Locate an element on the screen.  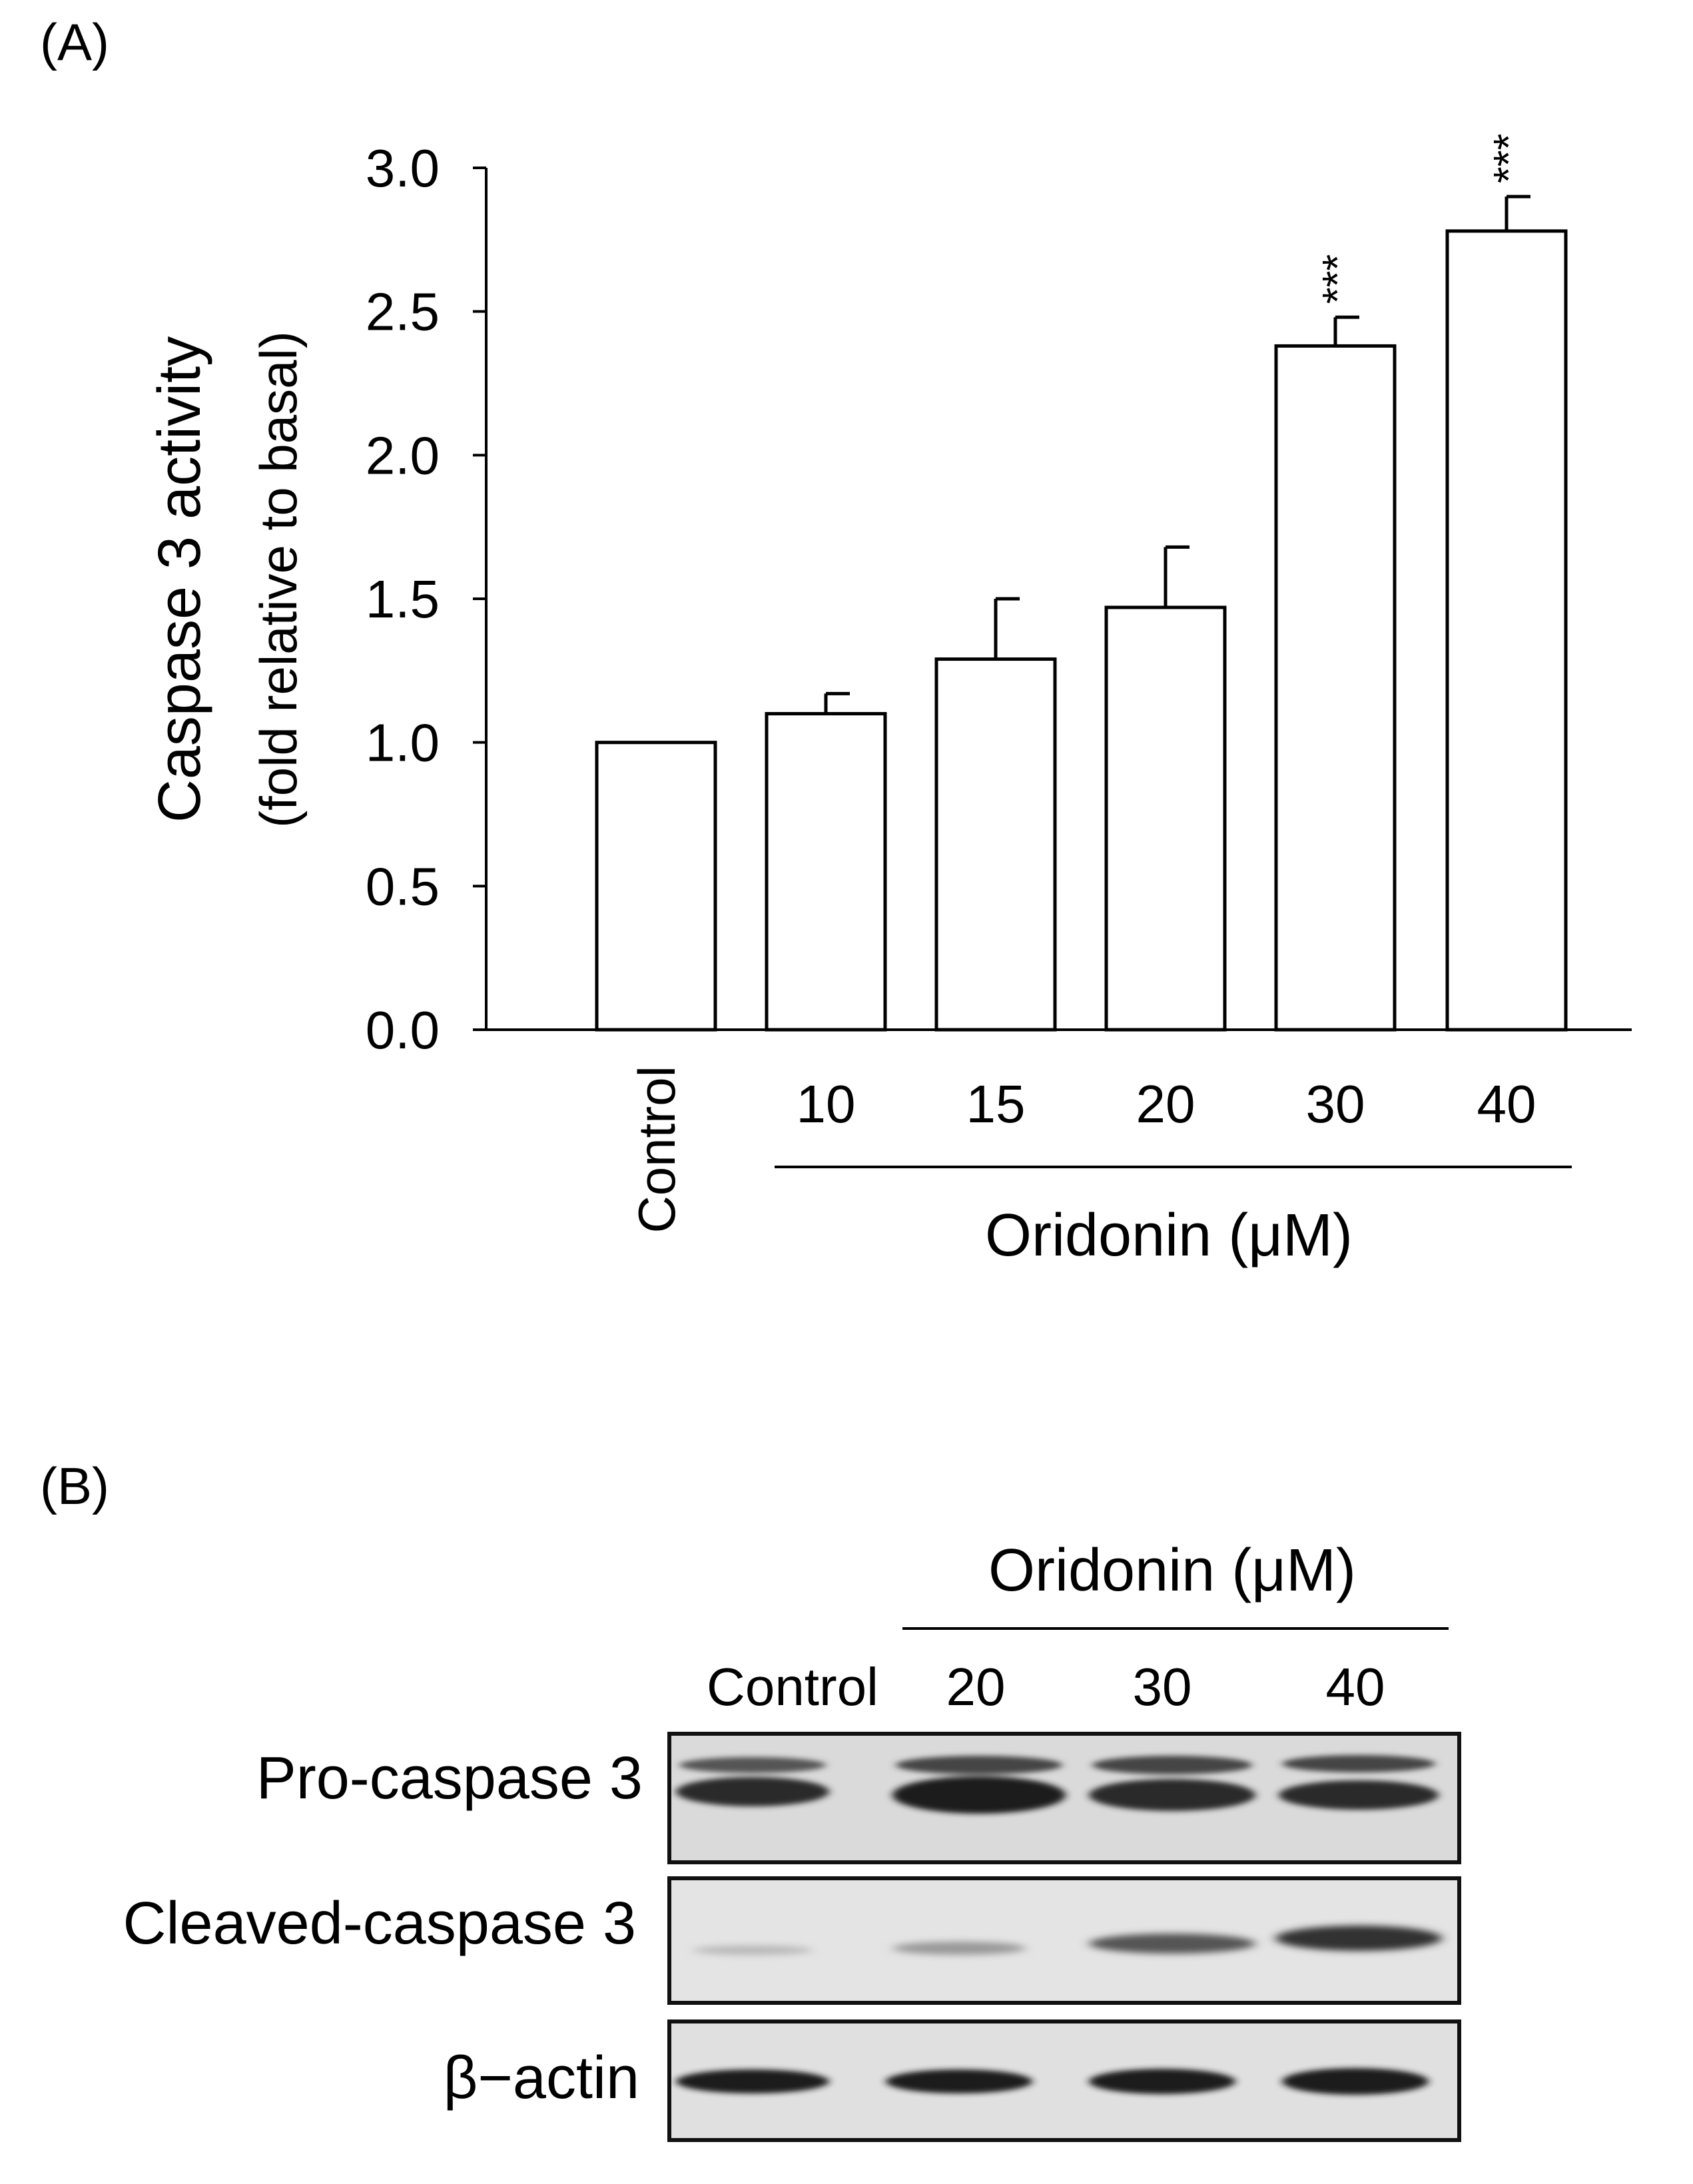
lane-label-30: 30 is located at coordinates (1162, 1686).